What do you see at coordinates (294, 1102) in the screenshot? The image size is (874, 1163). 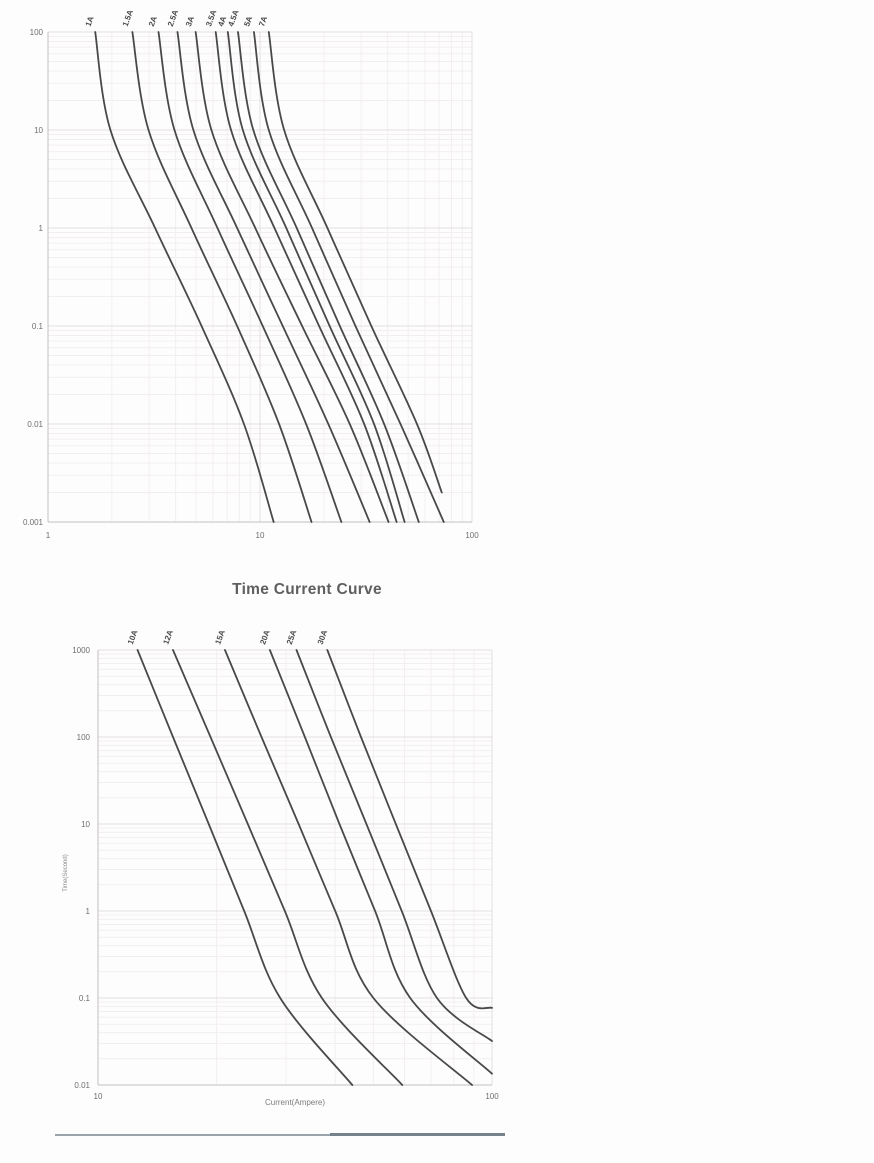 I see `x-axis-title: Current(Ampere)` at bounding box center [294, 1102].